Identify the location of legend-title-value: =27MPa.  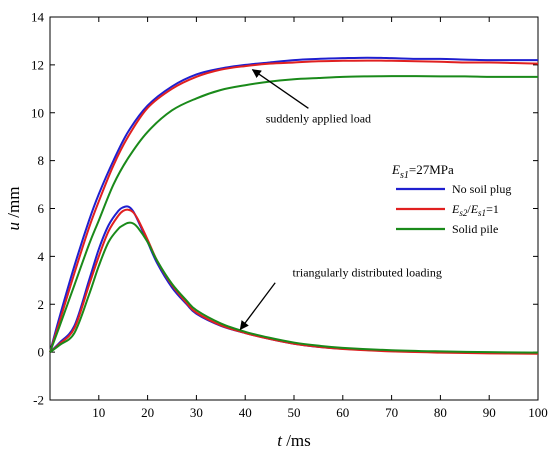
(431, 169).